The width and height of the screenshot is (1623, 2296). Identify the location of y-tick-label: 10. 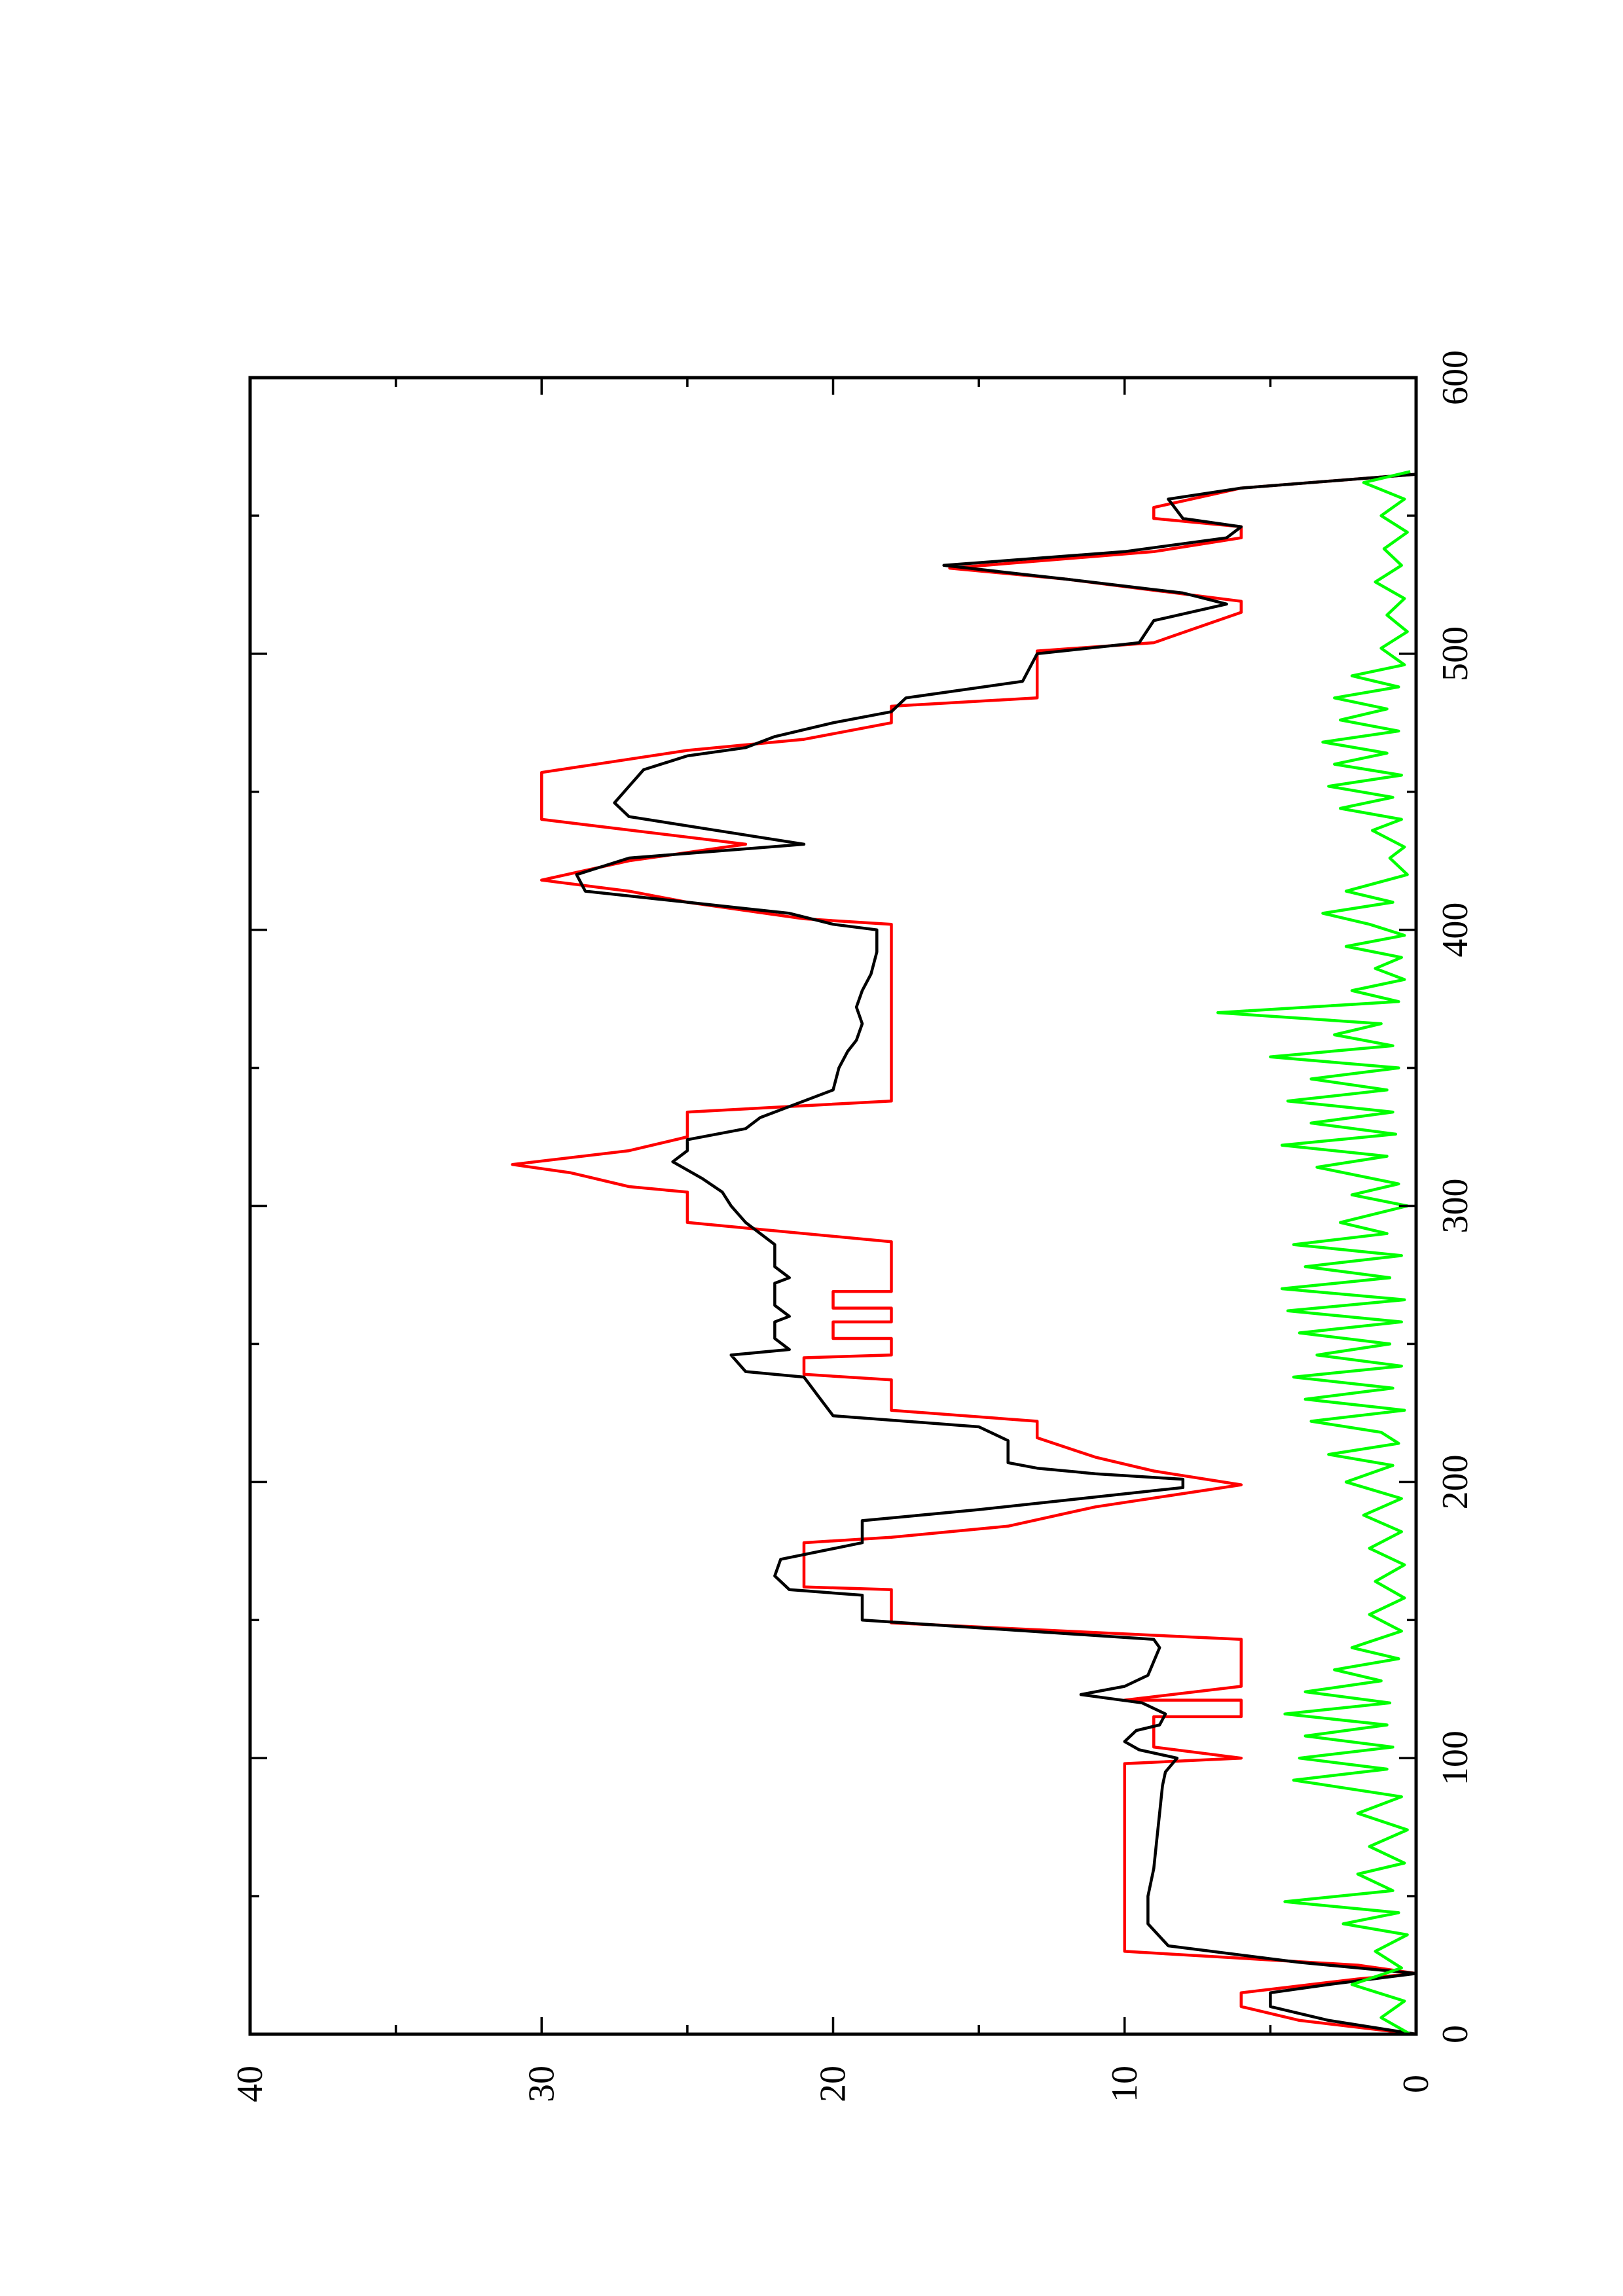
(1124, 2084).